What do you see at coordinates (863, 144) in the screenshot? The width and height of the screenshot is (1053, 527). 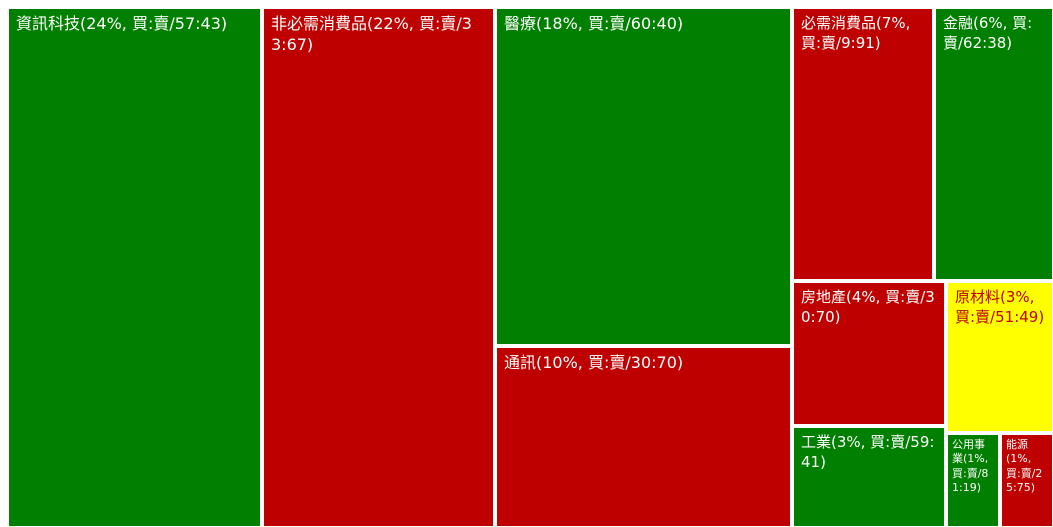 I see `sector-tile: 必需消費品(7%, 買:賣/9:91)` at bounding box center [863, 144].